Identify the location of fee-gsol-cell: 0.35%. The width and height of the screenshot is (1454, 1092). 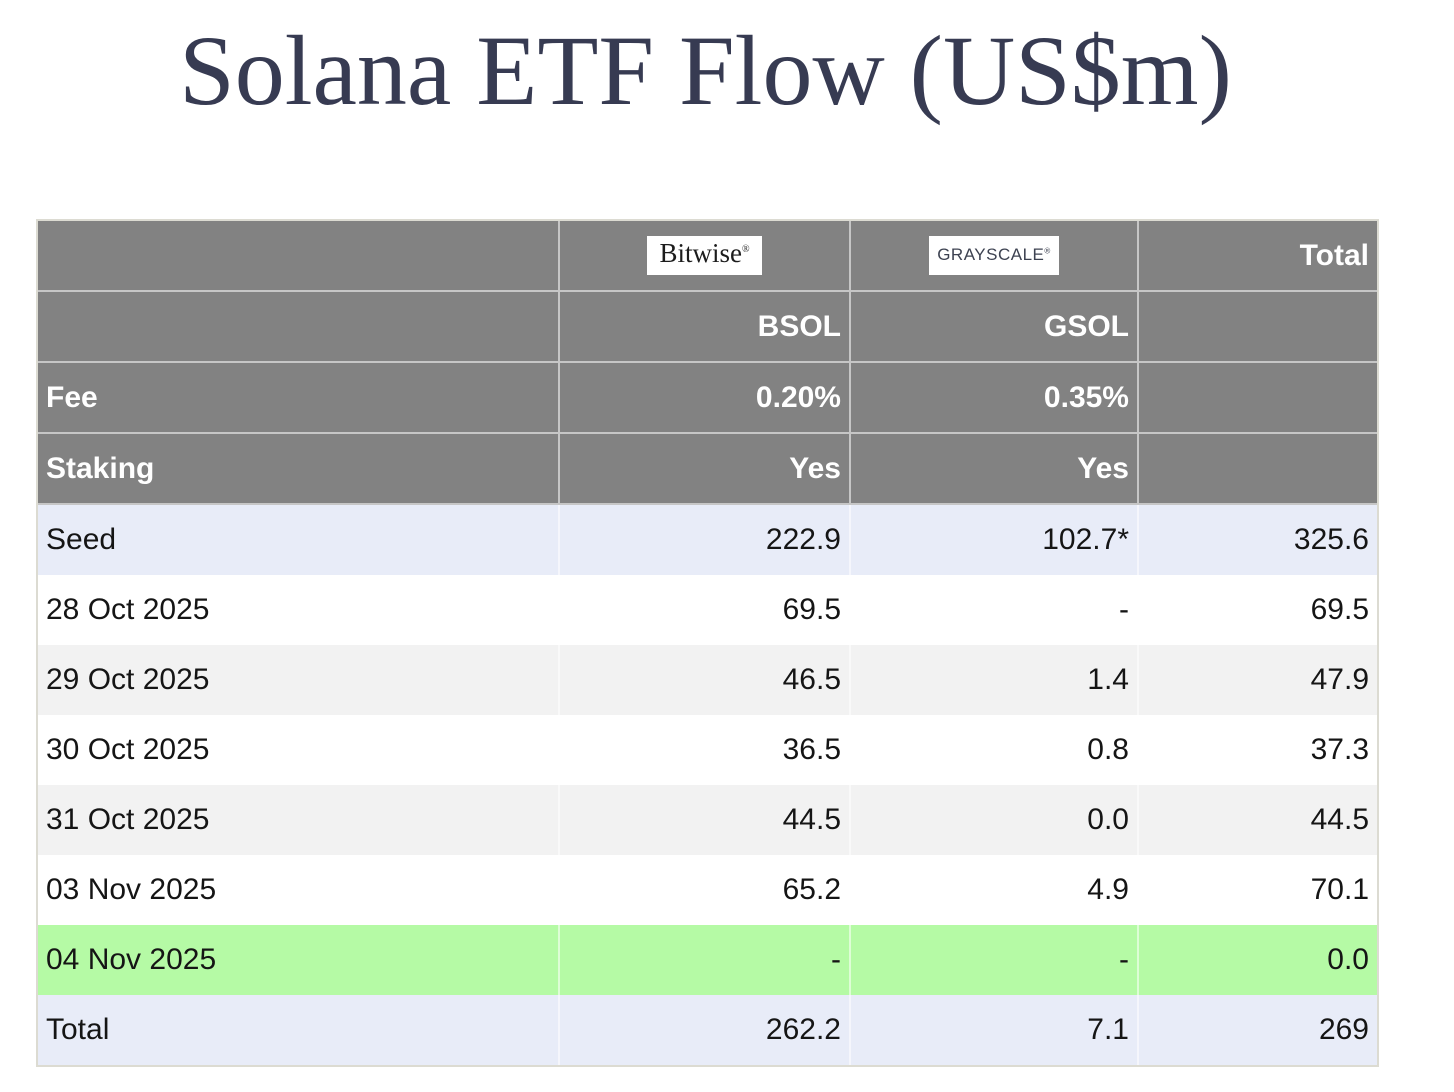
(995, 398).